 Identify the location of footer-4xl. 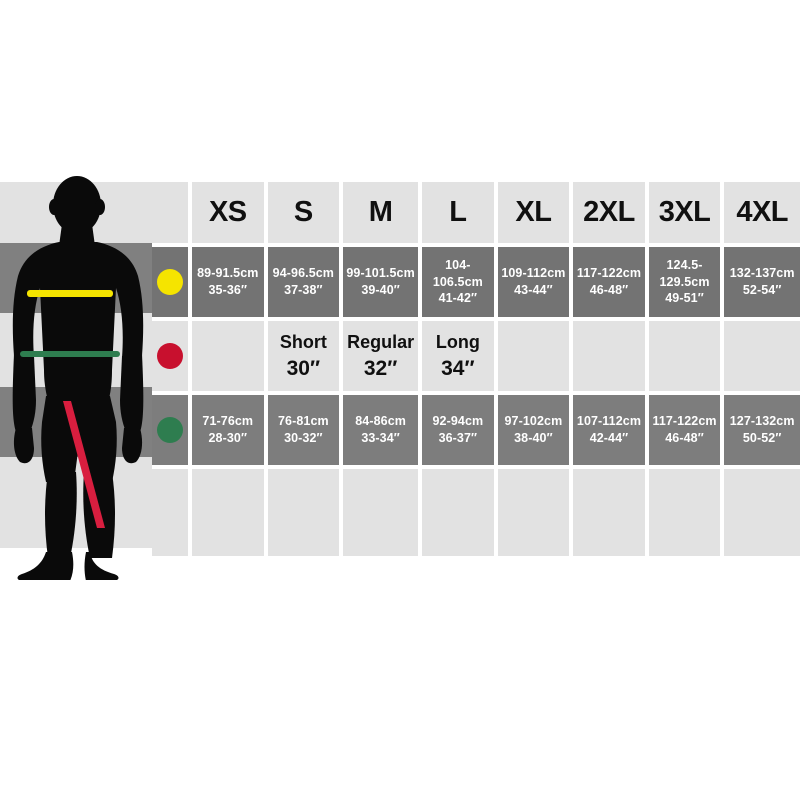
(762, 512).